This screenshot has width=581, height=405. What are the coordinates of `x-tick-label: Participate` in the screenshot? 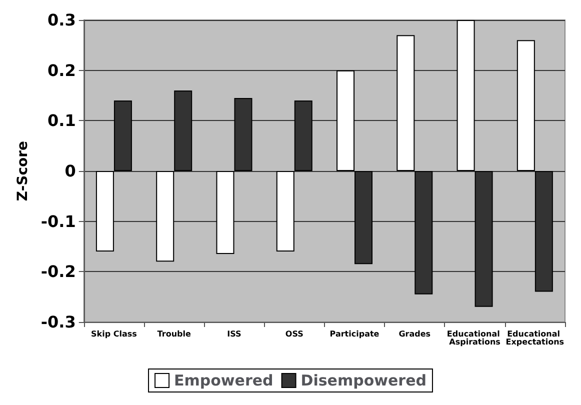 It's located at (355, 334).